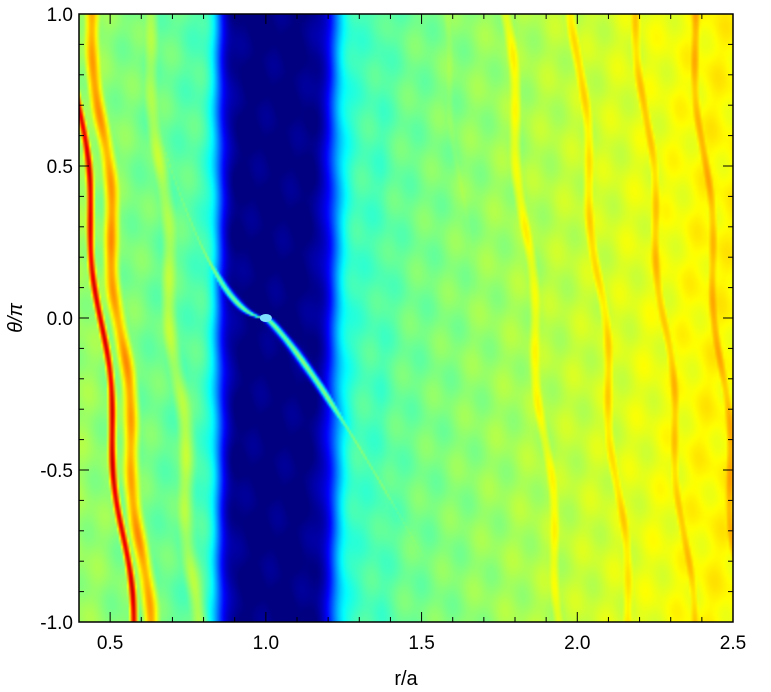  What do you see at coordinates (265, 318) in the screenshot?
I see `planet-marker` at bounding box center [265, 318].